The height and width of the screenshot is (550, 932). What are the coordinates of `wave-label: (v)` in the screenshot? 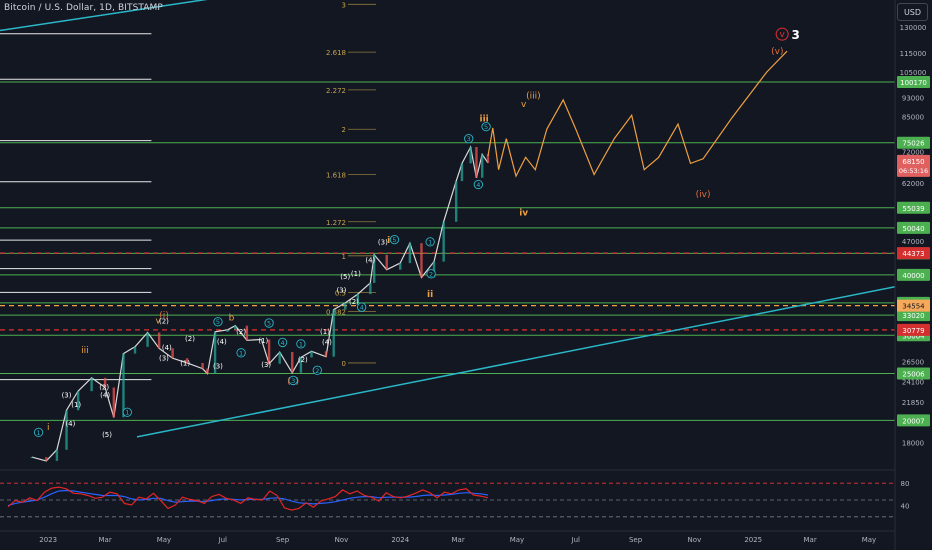 It's located at (777, 52).